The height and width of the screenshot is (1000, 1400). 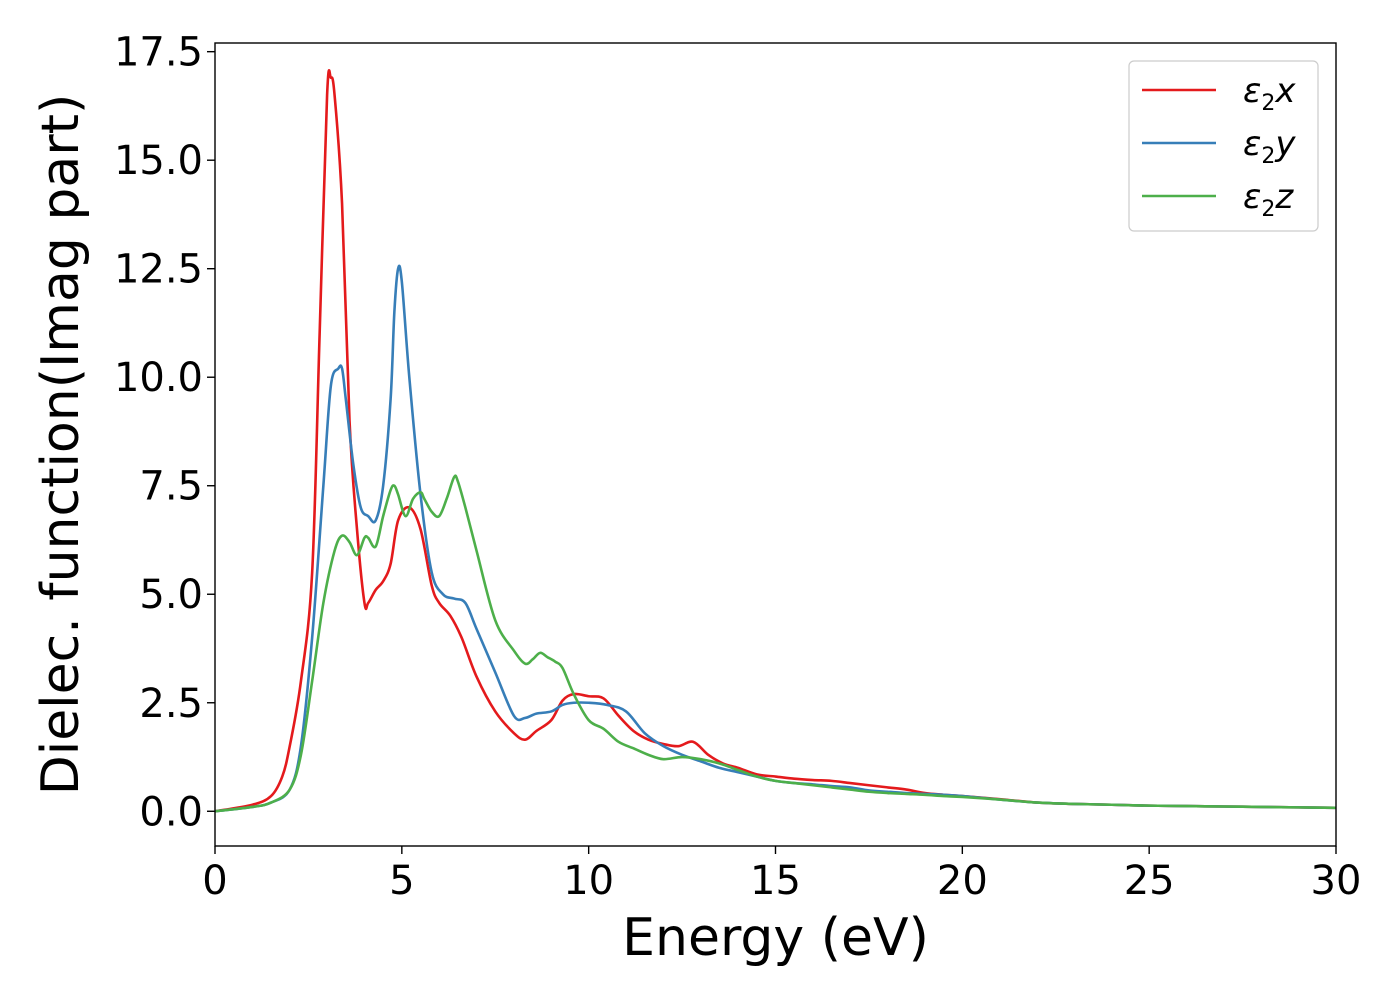 What do you see at coordinates (401, 881) in the screenshot?
I see `x-tick-label: 5` at bounding box center [401, 881].